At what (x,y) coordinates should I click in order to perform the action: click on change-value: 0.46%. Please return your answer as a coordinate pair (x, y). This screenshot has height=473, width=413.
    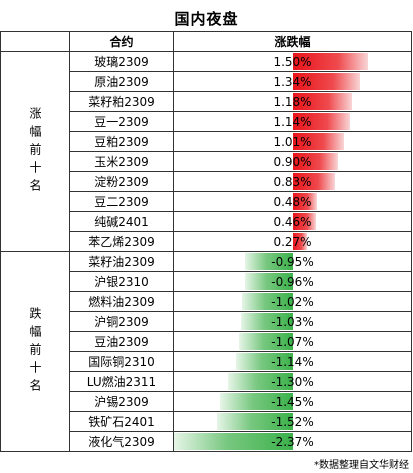
    Looking at the image, I should click on (292, 221).